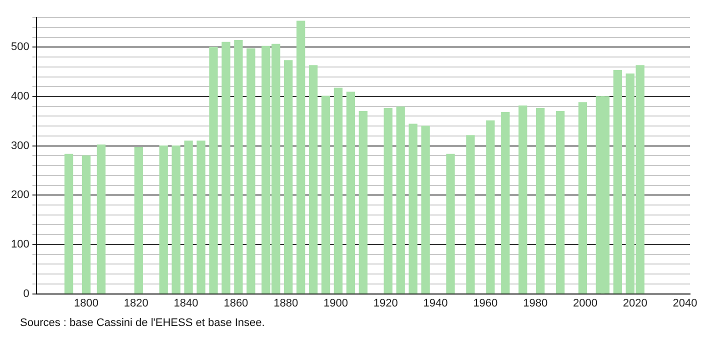  What do you see at coordinates (136, 303) in the screenshot?
I see `x-tick-label: 1820` at bounding box center [136, 303].